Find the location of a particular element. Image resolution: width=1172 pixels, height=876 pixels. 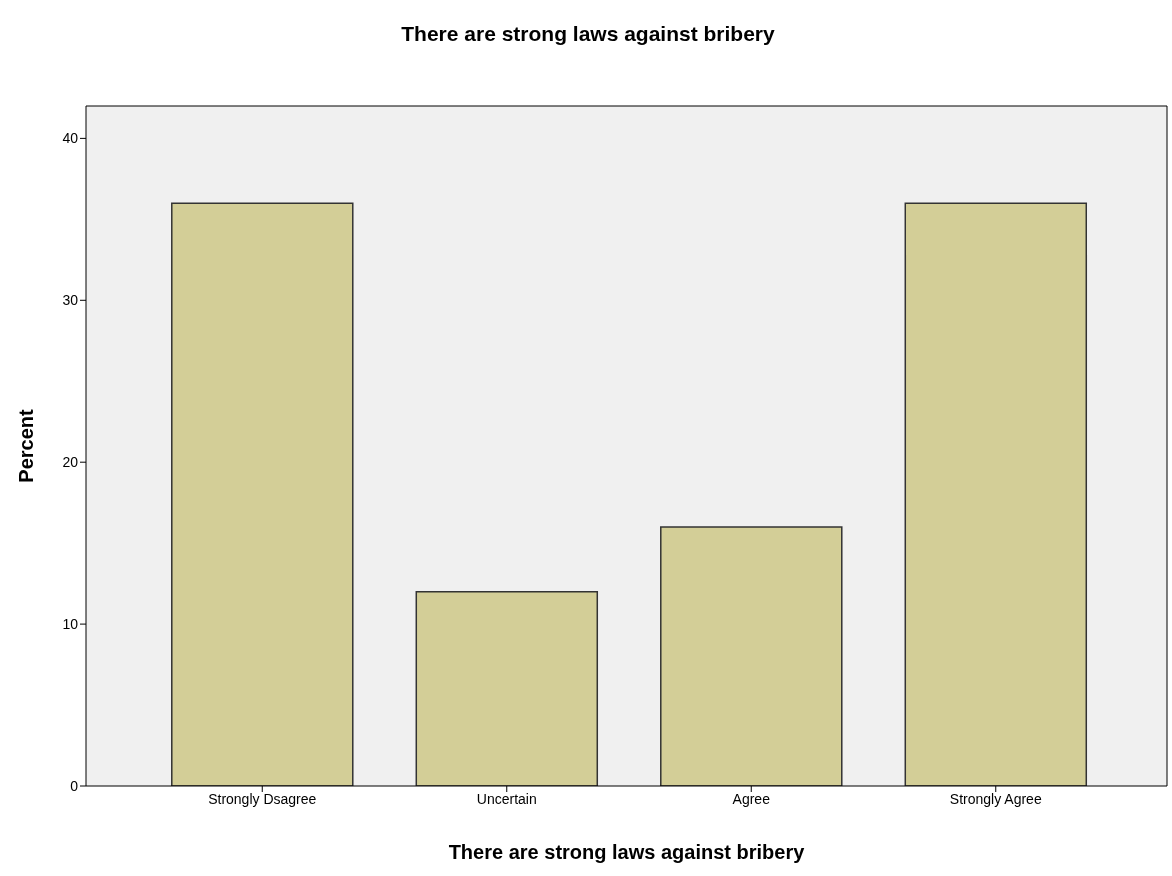

x-tick-label: Strongly Agree is located at coordinates (995, 798).